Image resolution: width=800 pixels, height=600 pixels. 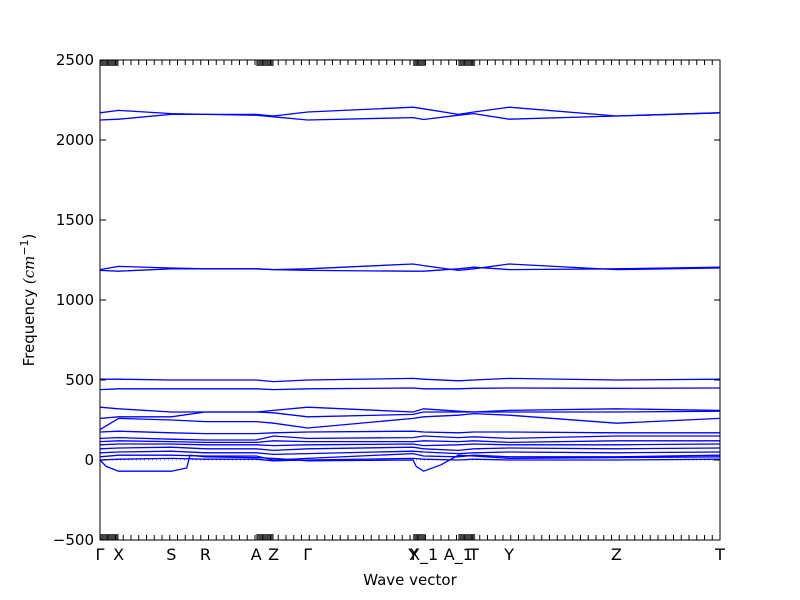 I want to click on x-tick-label-14: T, so click(x=719, y=554).